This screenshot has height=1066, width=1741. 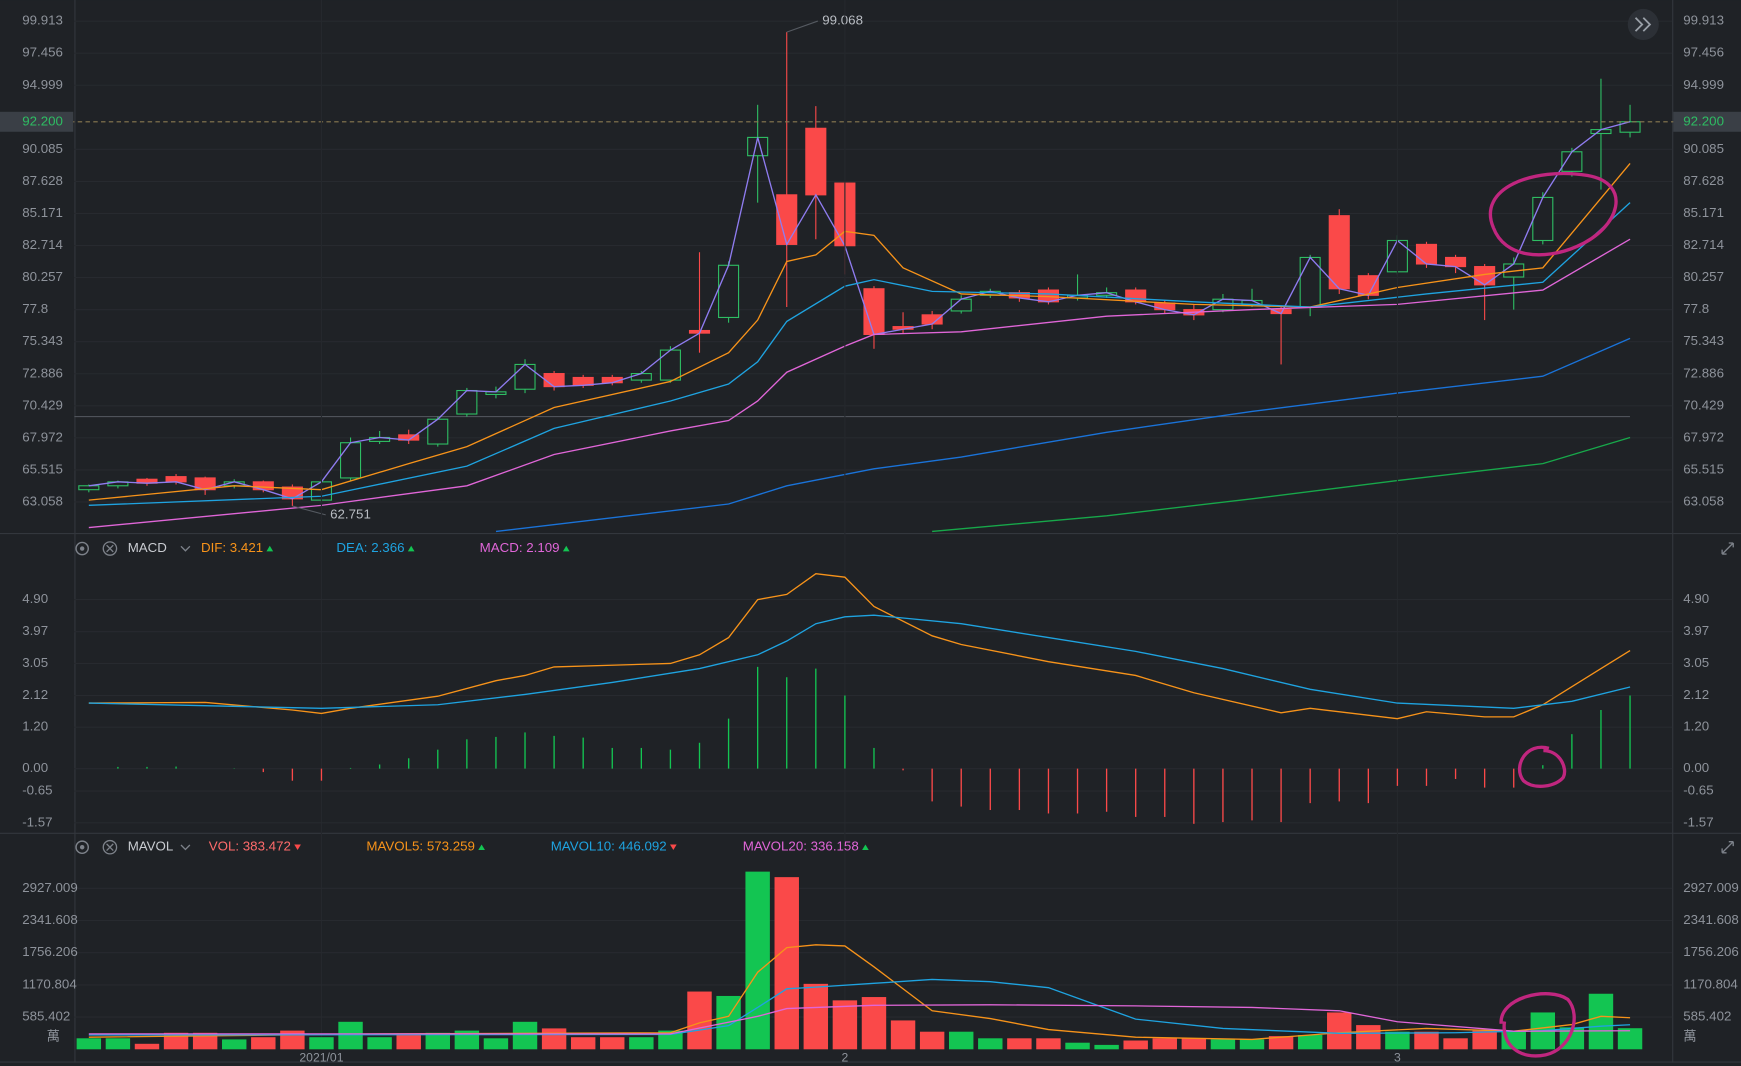 I want to click on y-tick-label-right: 72.886, so click(x=1703, y=372).